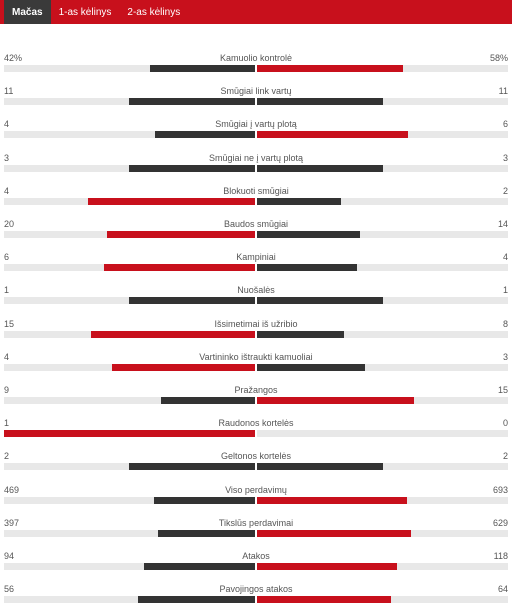 This screenshot has height=607, width=512. What do you see at coordinates (27, 12) in the screenshot?
I see `tab-match: Mačas` at bounding box center [27, 12].